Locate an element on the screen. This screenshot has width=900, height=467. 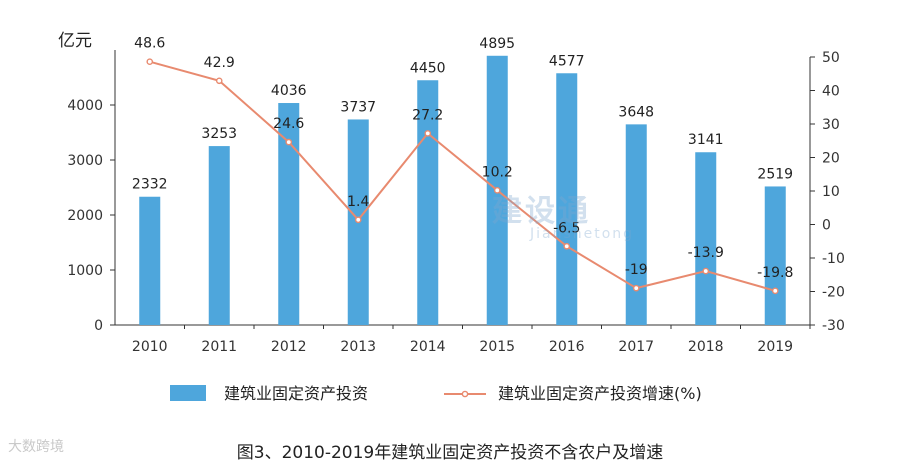
bar-data-label: 2519 is located at coordinates (775, 174).